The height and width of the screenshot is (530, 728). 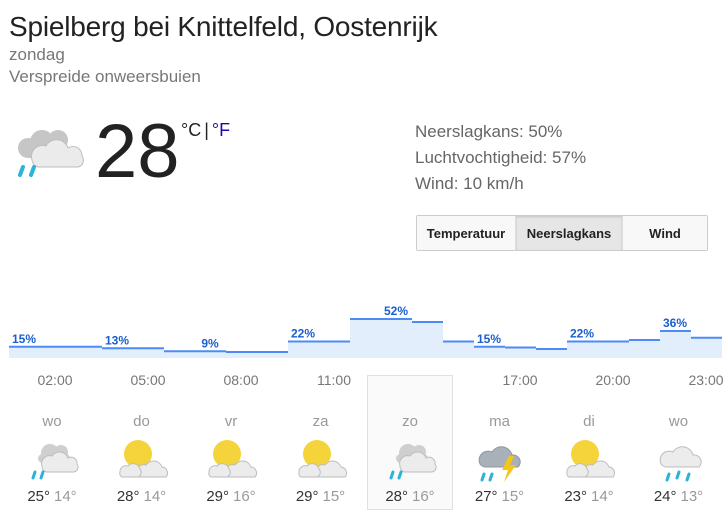 I want to click on day-temps: 29° 16°, so click(x=231, y=496).